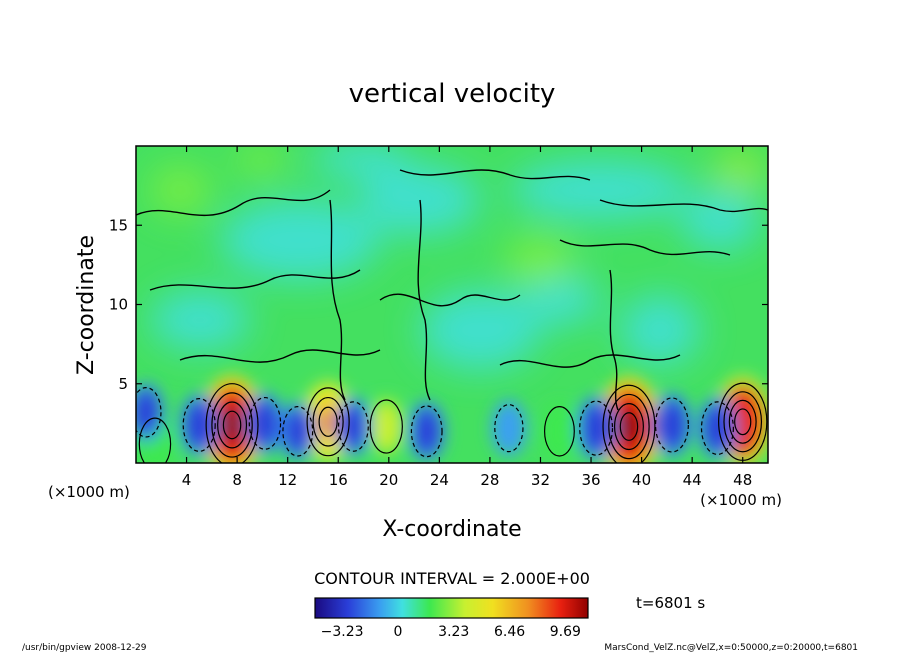 Image resolution: width=904 pixels, height=654 pixels. I want to click on cell-core, so click(328, 421).